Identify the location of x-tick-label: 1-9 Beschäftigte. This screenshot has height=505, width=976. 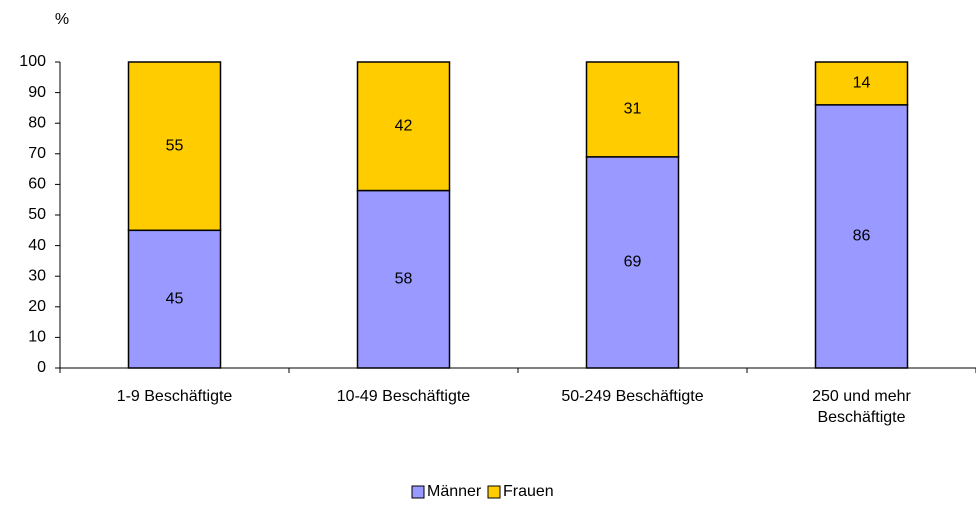
(174, 396).